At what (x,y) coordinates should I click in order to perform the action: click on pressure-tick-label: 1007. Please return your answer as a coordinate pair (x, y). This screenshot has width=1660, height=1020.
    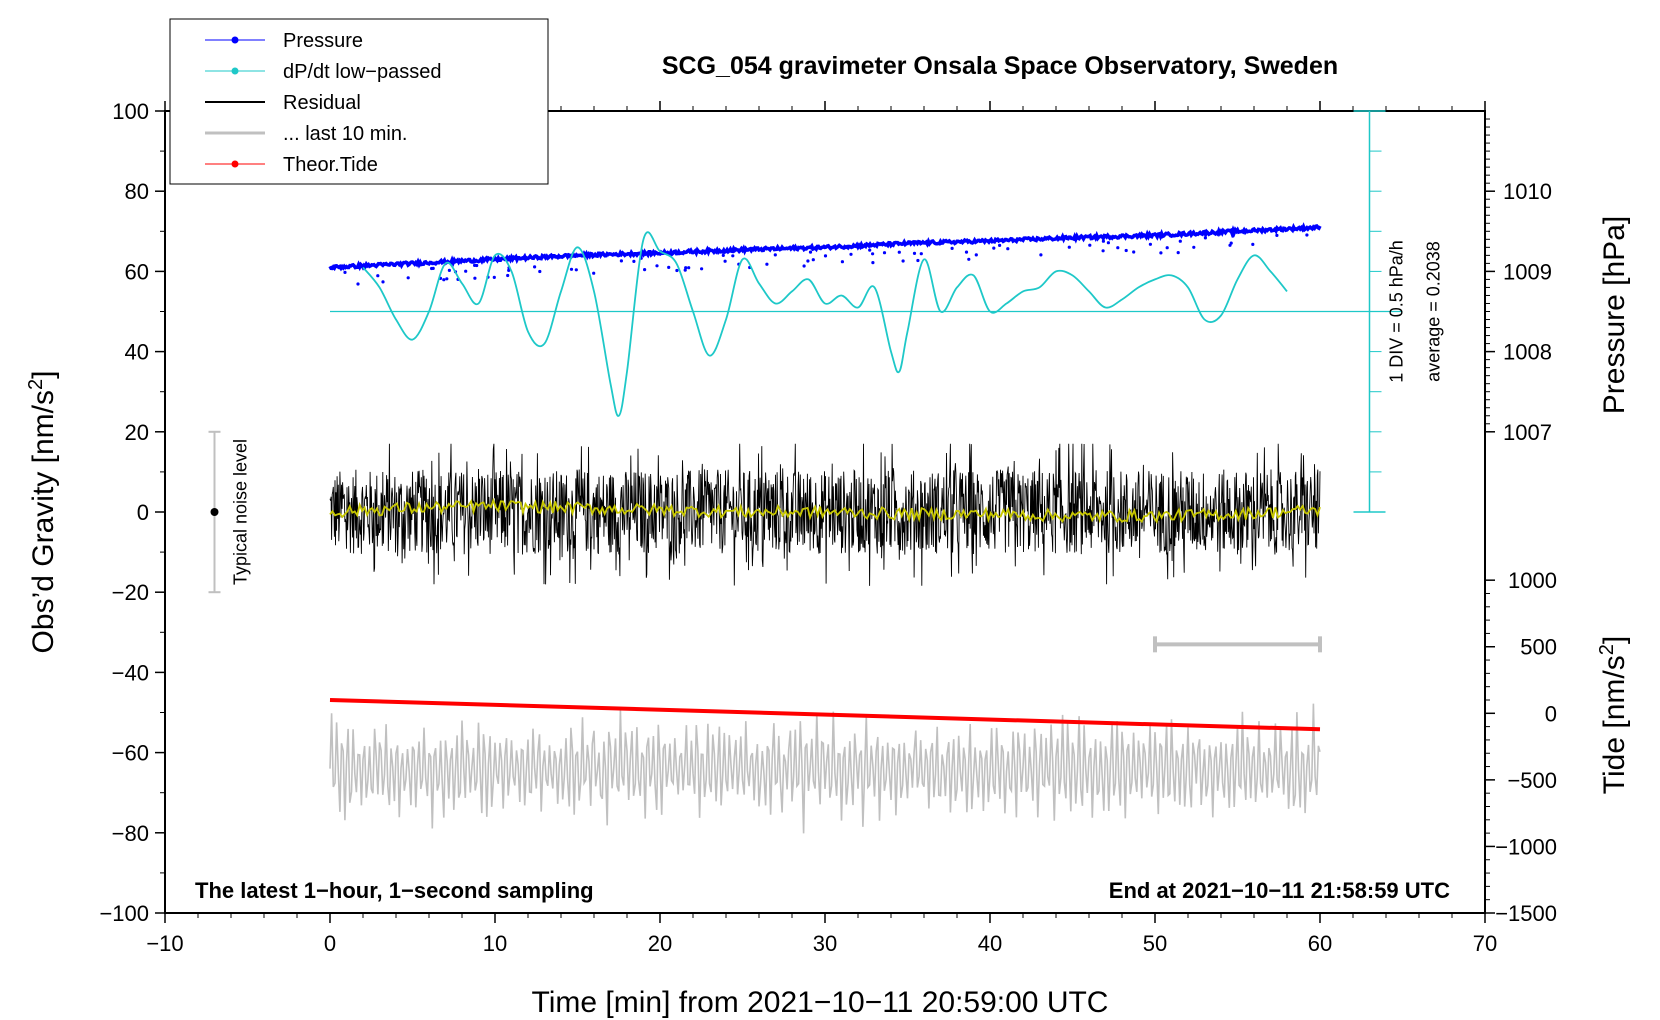
    Looking at the image, I should click on (1527, 432).